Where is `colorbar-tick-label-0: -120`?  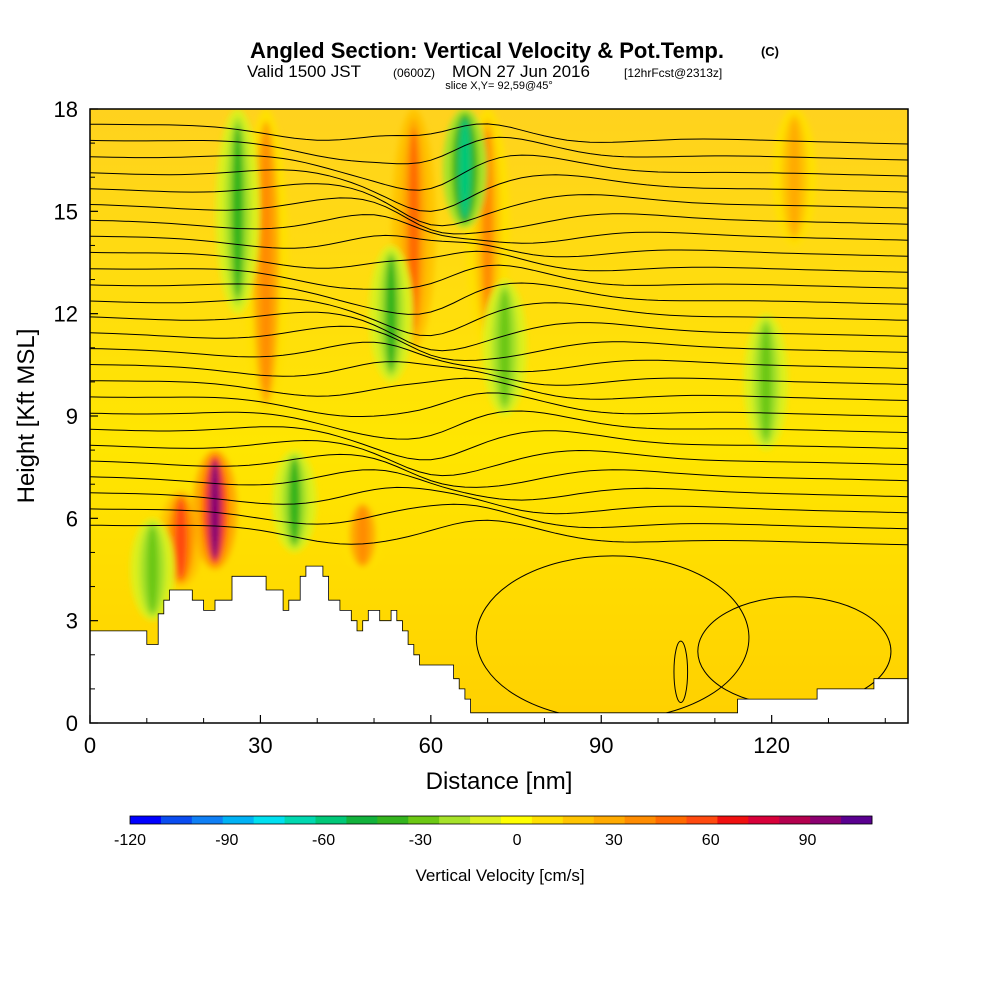 colorbar-tick-label-0: -120 is located at coordinates (130, 840).